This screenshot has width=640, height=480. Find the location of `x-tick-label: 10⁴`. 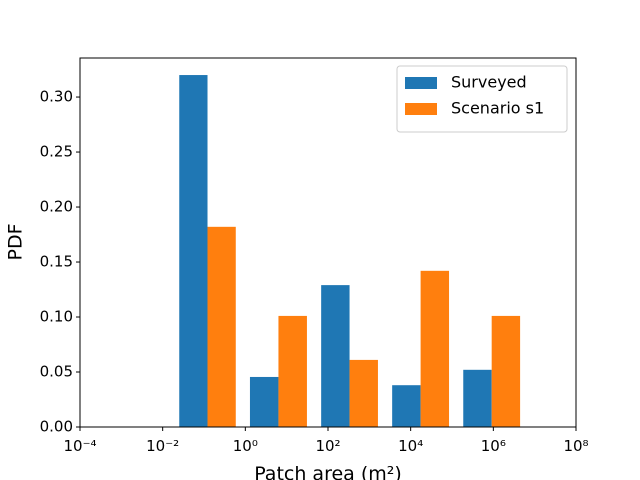

x-tick-label: 10⁴ is located at coordinates (410, 446).